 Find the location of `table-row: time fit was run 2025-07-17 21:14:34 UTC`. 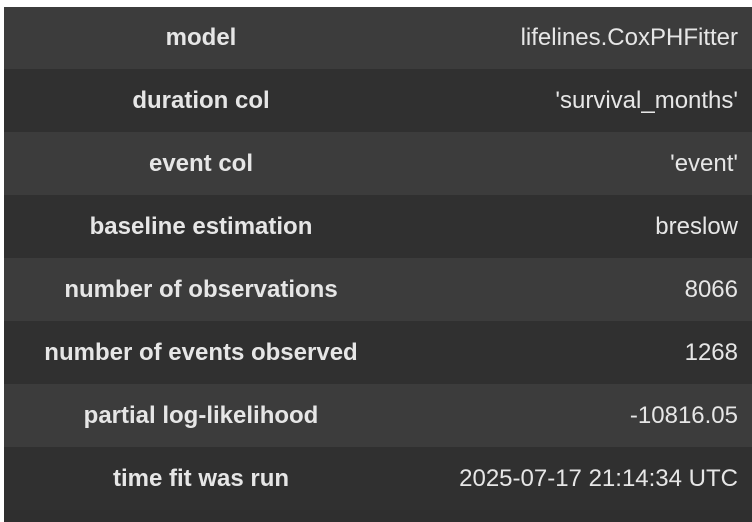

table-row: time fit was run 2025-07-17 21:14:34 UTC is located at coordinates (378, 478).